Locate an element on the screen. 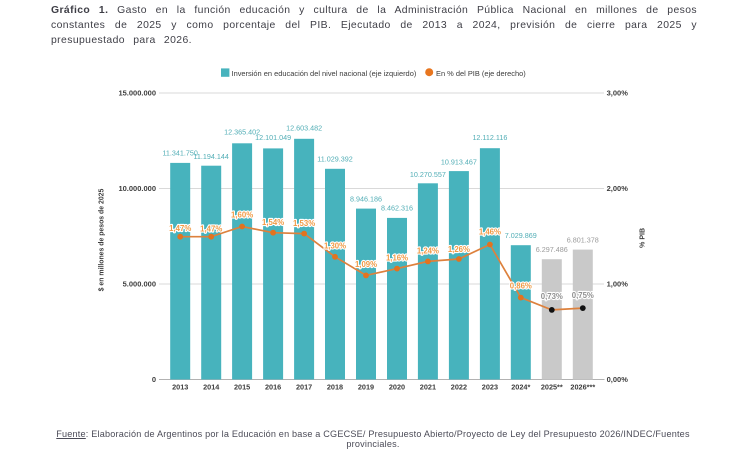  svg-text: $ en millones de pesos de 2025 is located at coordinates (102, 240).